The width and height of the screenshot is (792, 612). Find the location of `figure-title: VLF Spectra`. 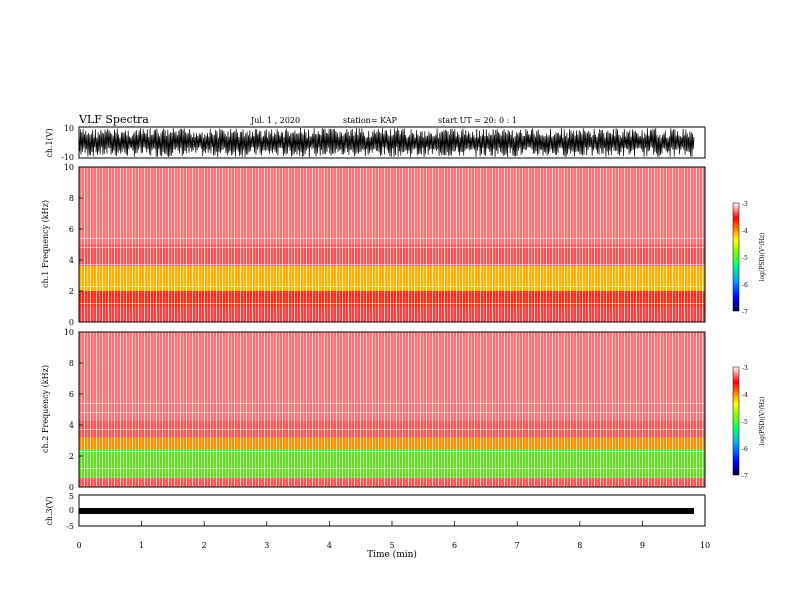

figure-title: VLF Spectra is located at coordinates (113, 119).